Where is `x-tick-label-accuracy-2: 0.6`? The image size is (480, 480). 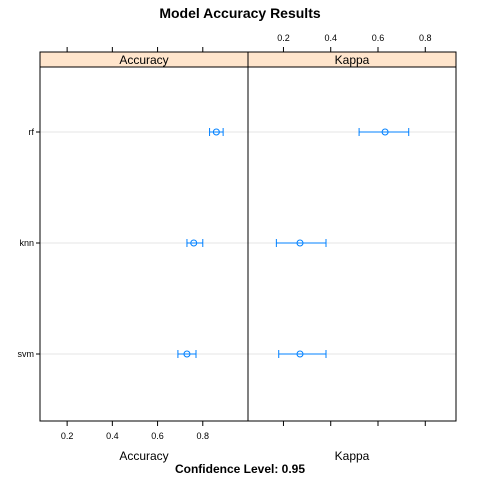 x-tick-label-accuracy-2: 0.6 is located at coordinates (157, 436).